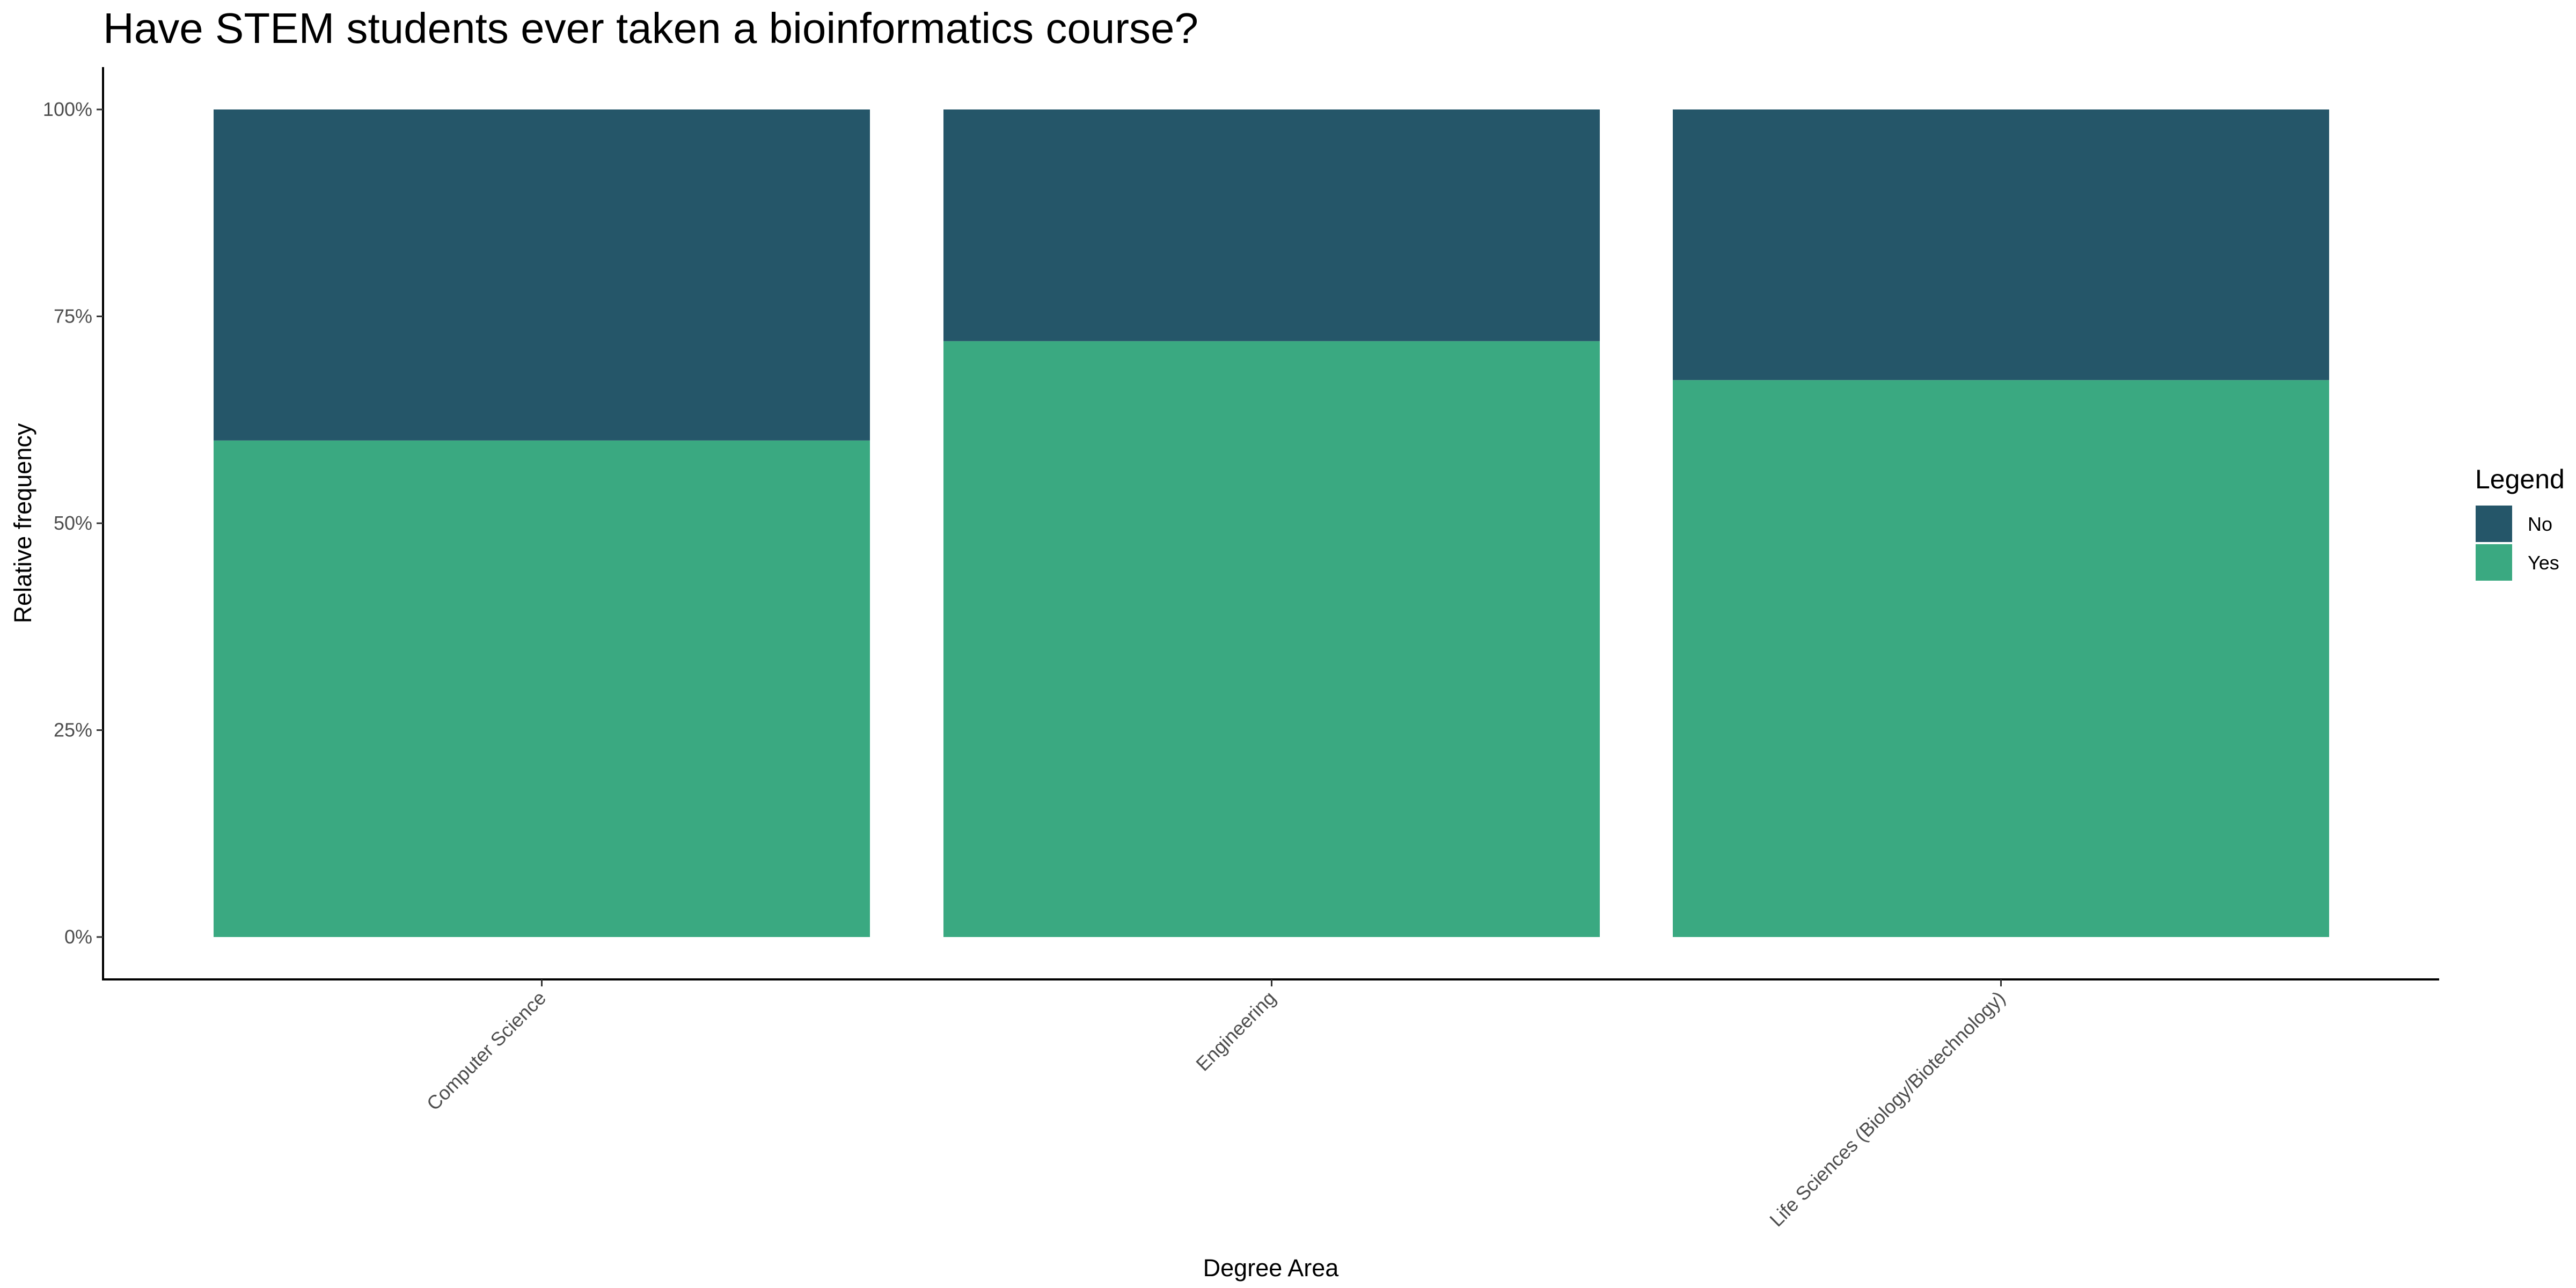  I want to click on legend-label-no: No, so click(2540, 524).